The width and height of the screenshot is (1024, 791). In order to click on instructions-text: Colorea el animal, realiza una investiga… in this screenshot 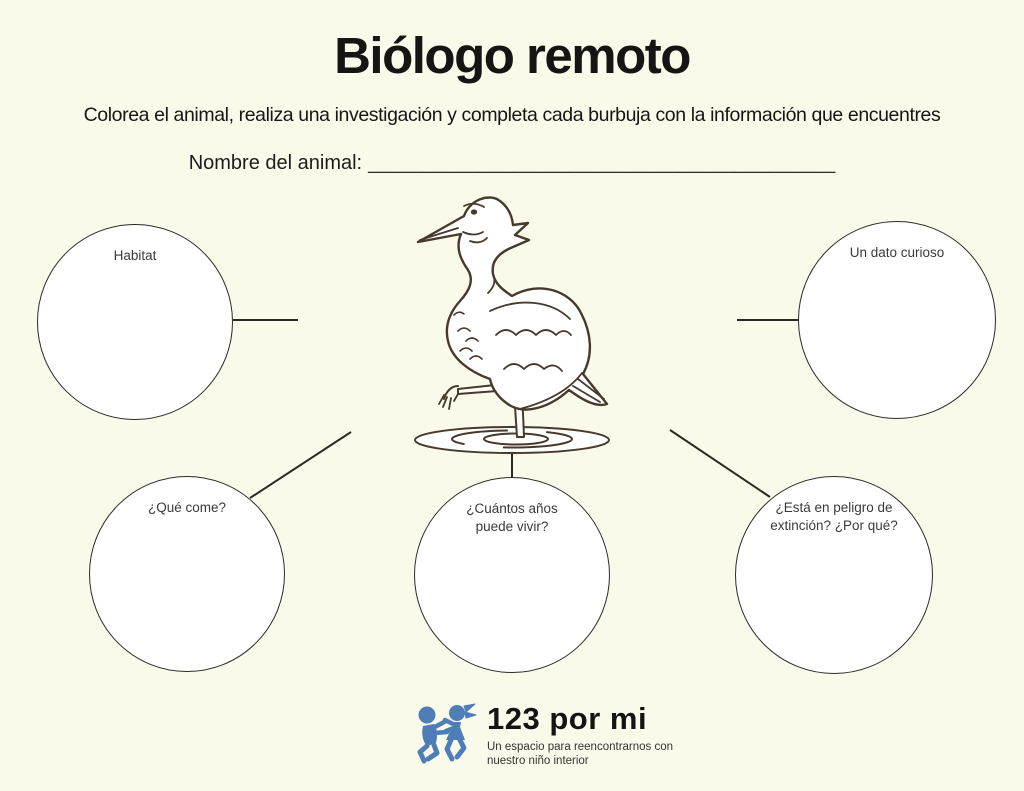, I will do `click(512, 115)`.